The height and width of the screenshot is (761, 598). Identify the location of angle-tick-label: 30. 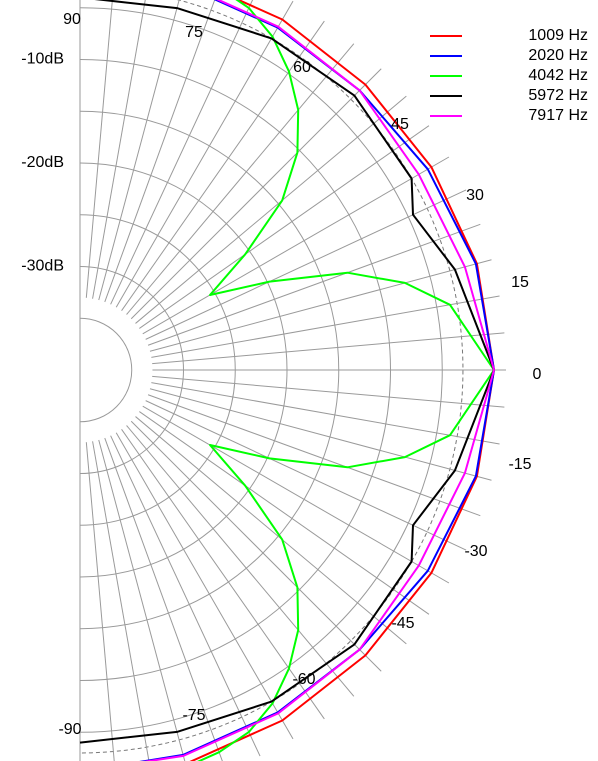
(475, 195).